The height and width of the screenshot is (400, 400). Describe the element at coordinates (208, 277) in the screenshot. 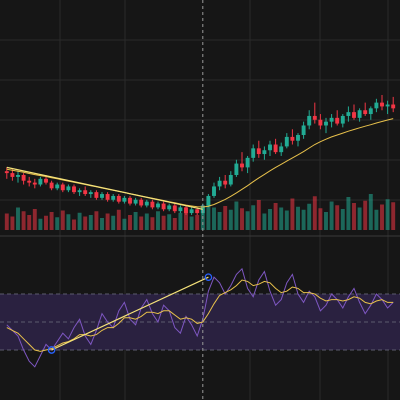

I see `trendline-anchor-end` at that location.